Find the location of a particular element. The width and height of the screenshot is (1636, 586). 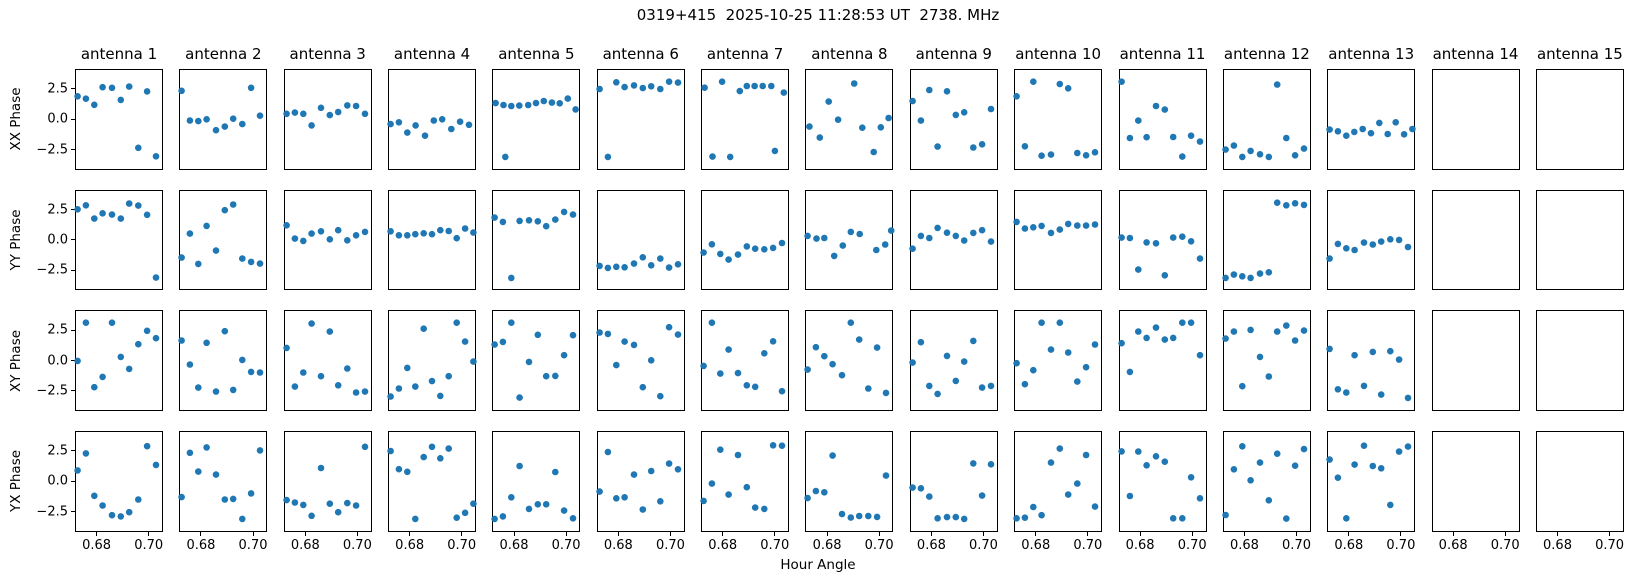

subplot-antenna-3-yx-phase is located at coordinates (327, 481).